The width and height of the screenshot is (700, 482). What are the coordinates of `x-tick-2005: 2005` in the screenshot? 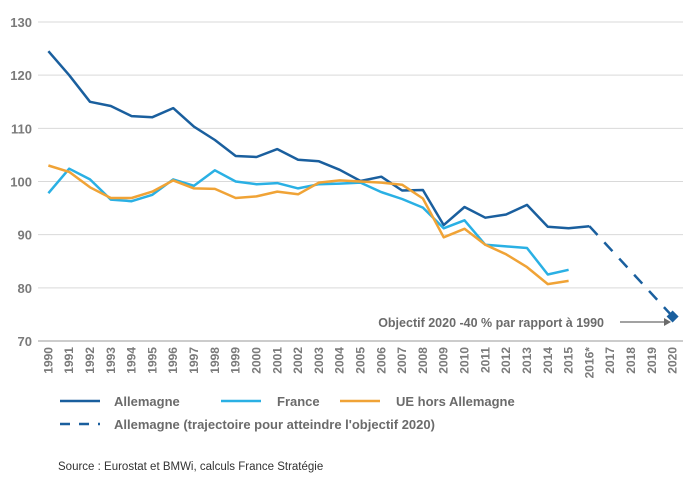 It's located at (361, 360).